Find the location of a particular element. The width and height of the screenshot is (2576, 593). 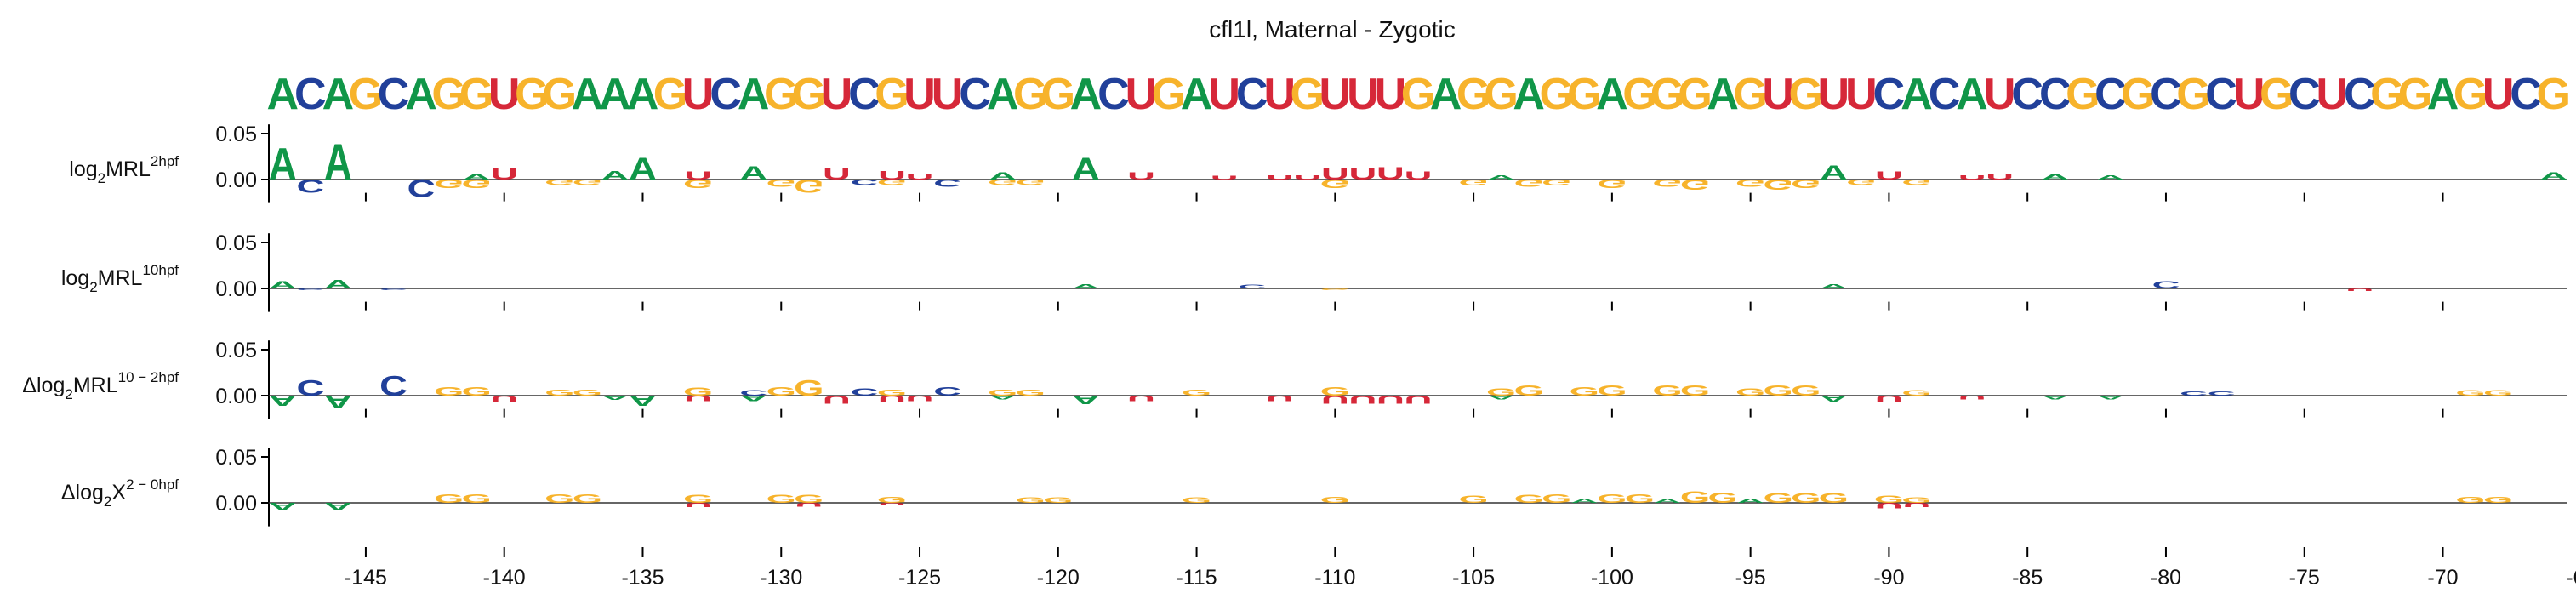

x-tick-label: -110 is located at coordinates (1334, 578).